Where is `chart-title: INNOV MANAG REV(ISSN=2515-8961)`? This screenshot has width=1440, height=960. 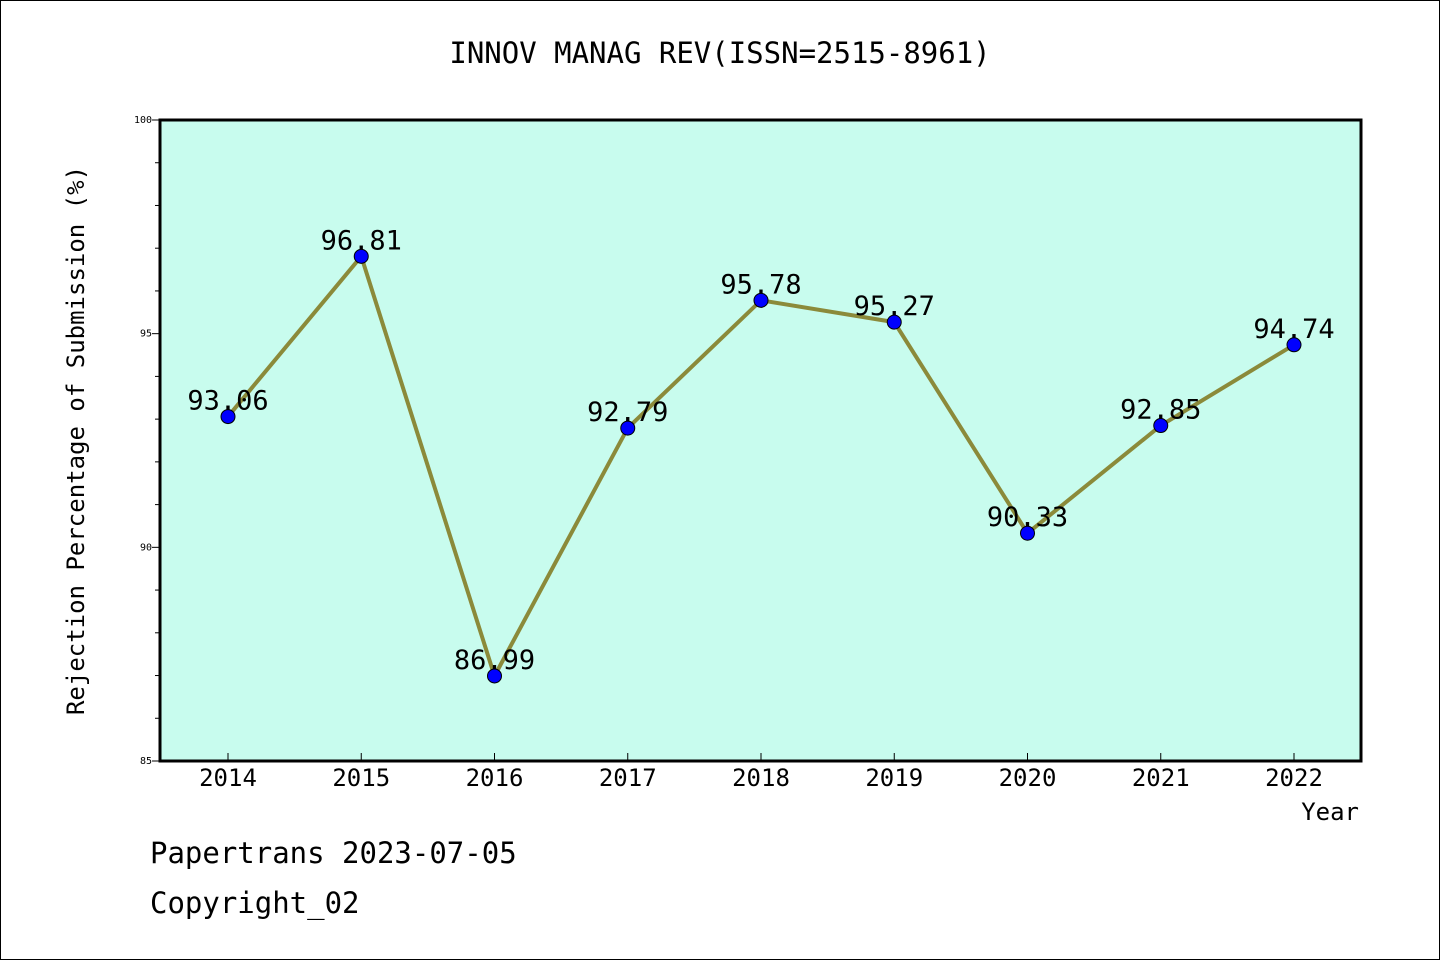
chart-title: INNOV MANAG REV(ISSN=2515-8961) is located at coordinates (720, 53).